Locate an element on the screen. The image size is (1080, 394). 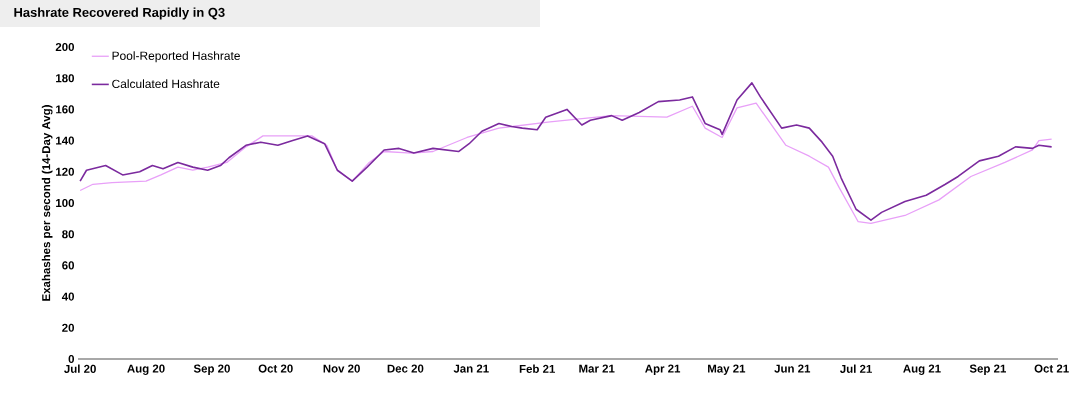
legend-label: Calculated Hashrate is located at coordinates (166, 84).